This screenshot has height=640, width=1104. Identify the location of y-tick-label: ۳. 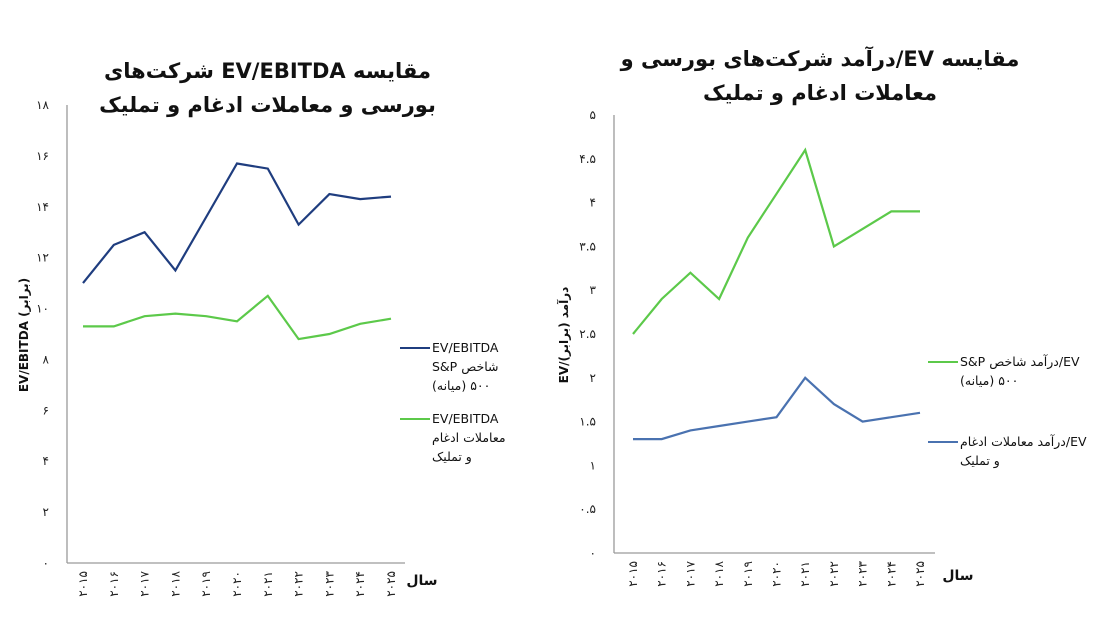
(593, 290).